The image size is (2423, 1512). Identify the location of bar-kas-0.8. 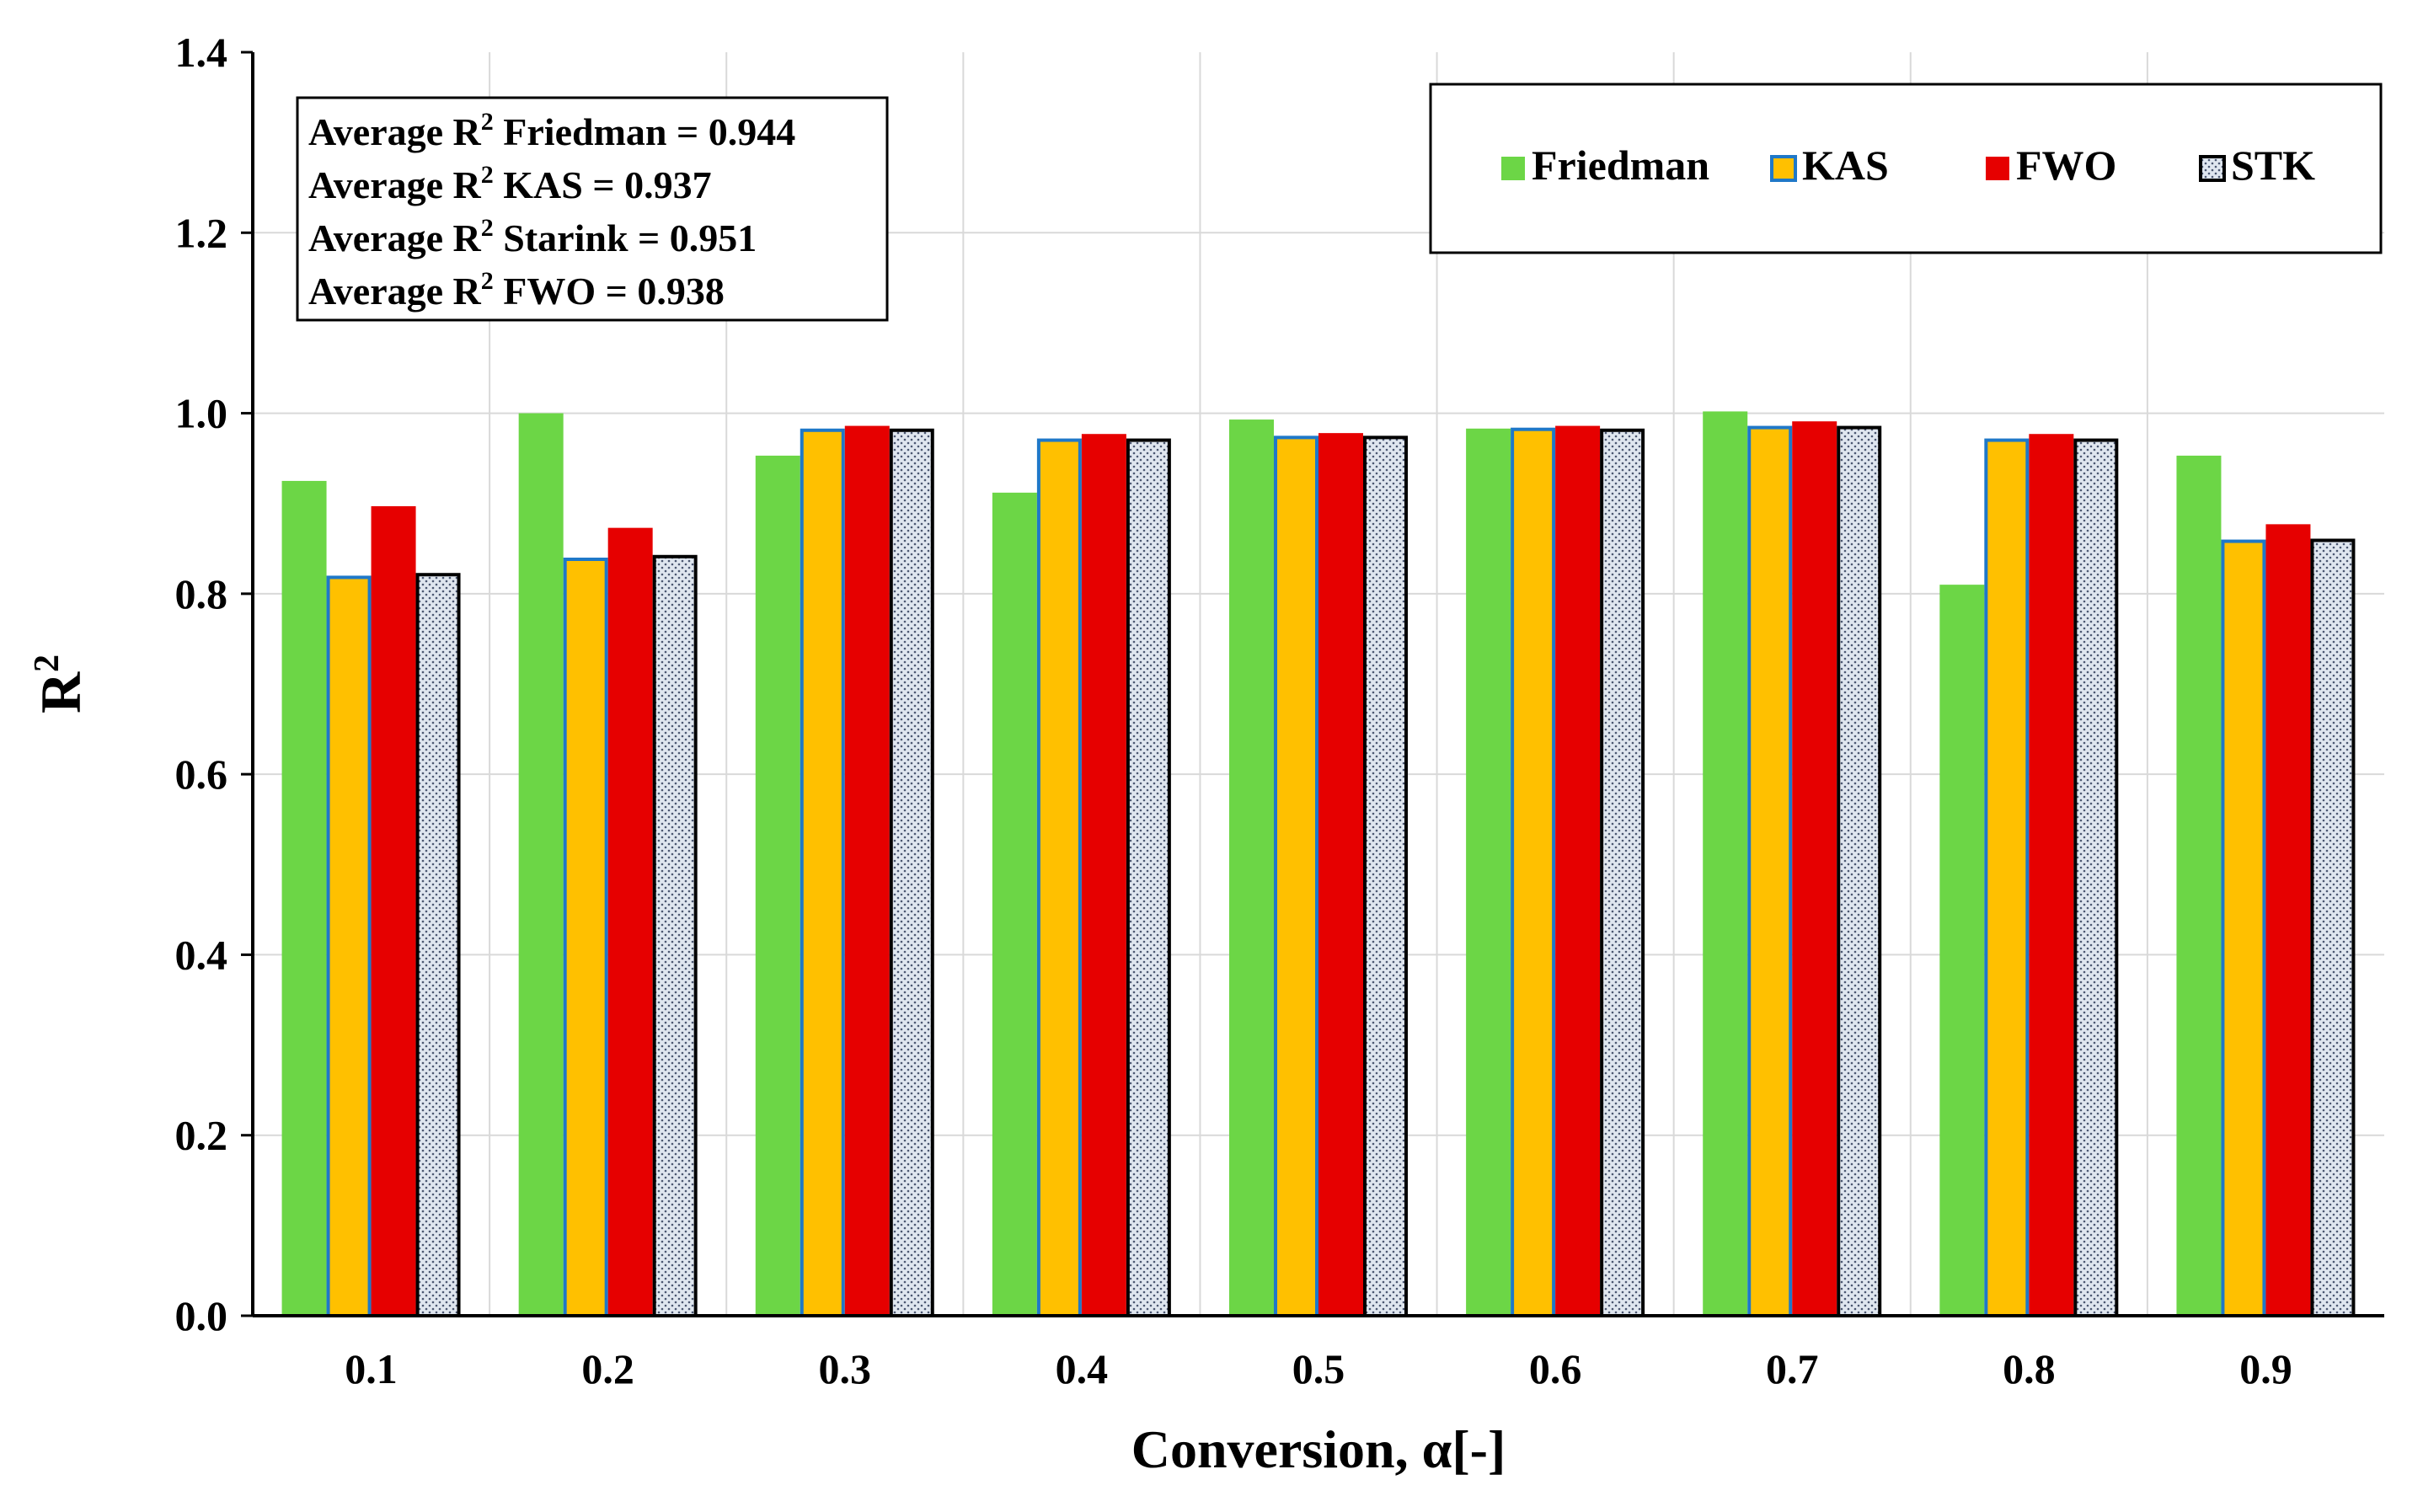
(2007, 877).